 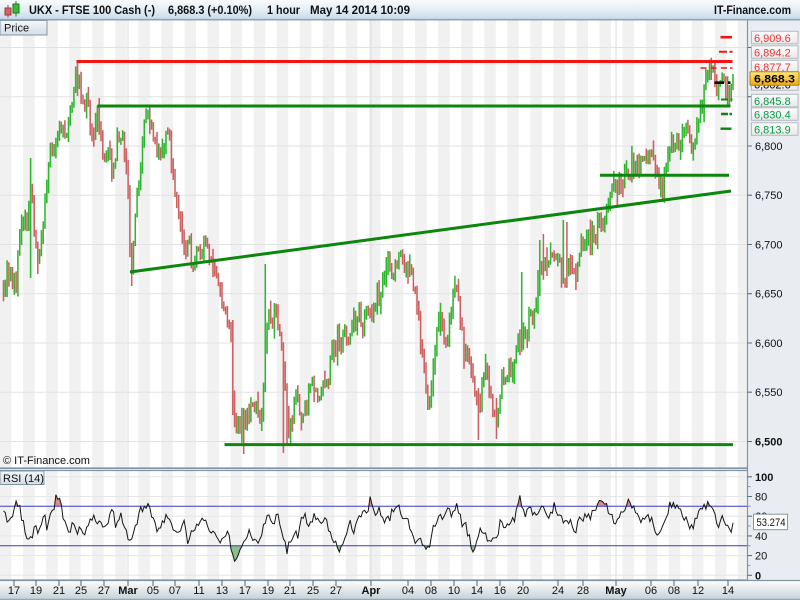 What do you see at coordinates (23, 479) in the screenshot?
I see `svg-text: RSI (14)` at bounding box center [23, 479].